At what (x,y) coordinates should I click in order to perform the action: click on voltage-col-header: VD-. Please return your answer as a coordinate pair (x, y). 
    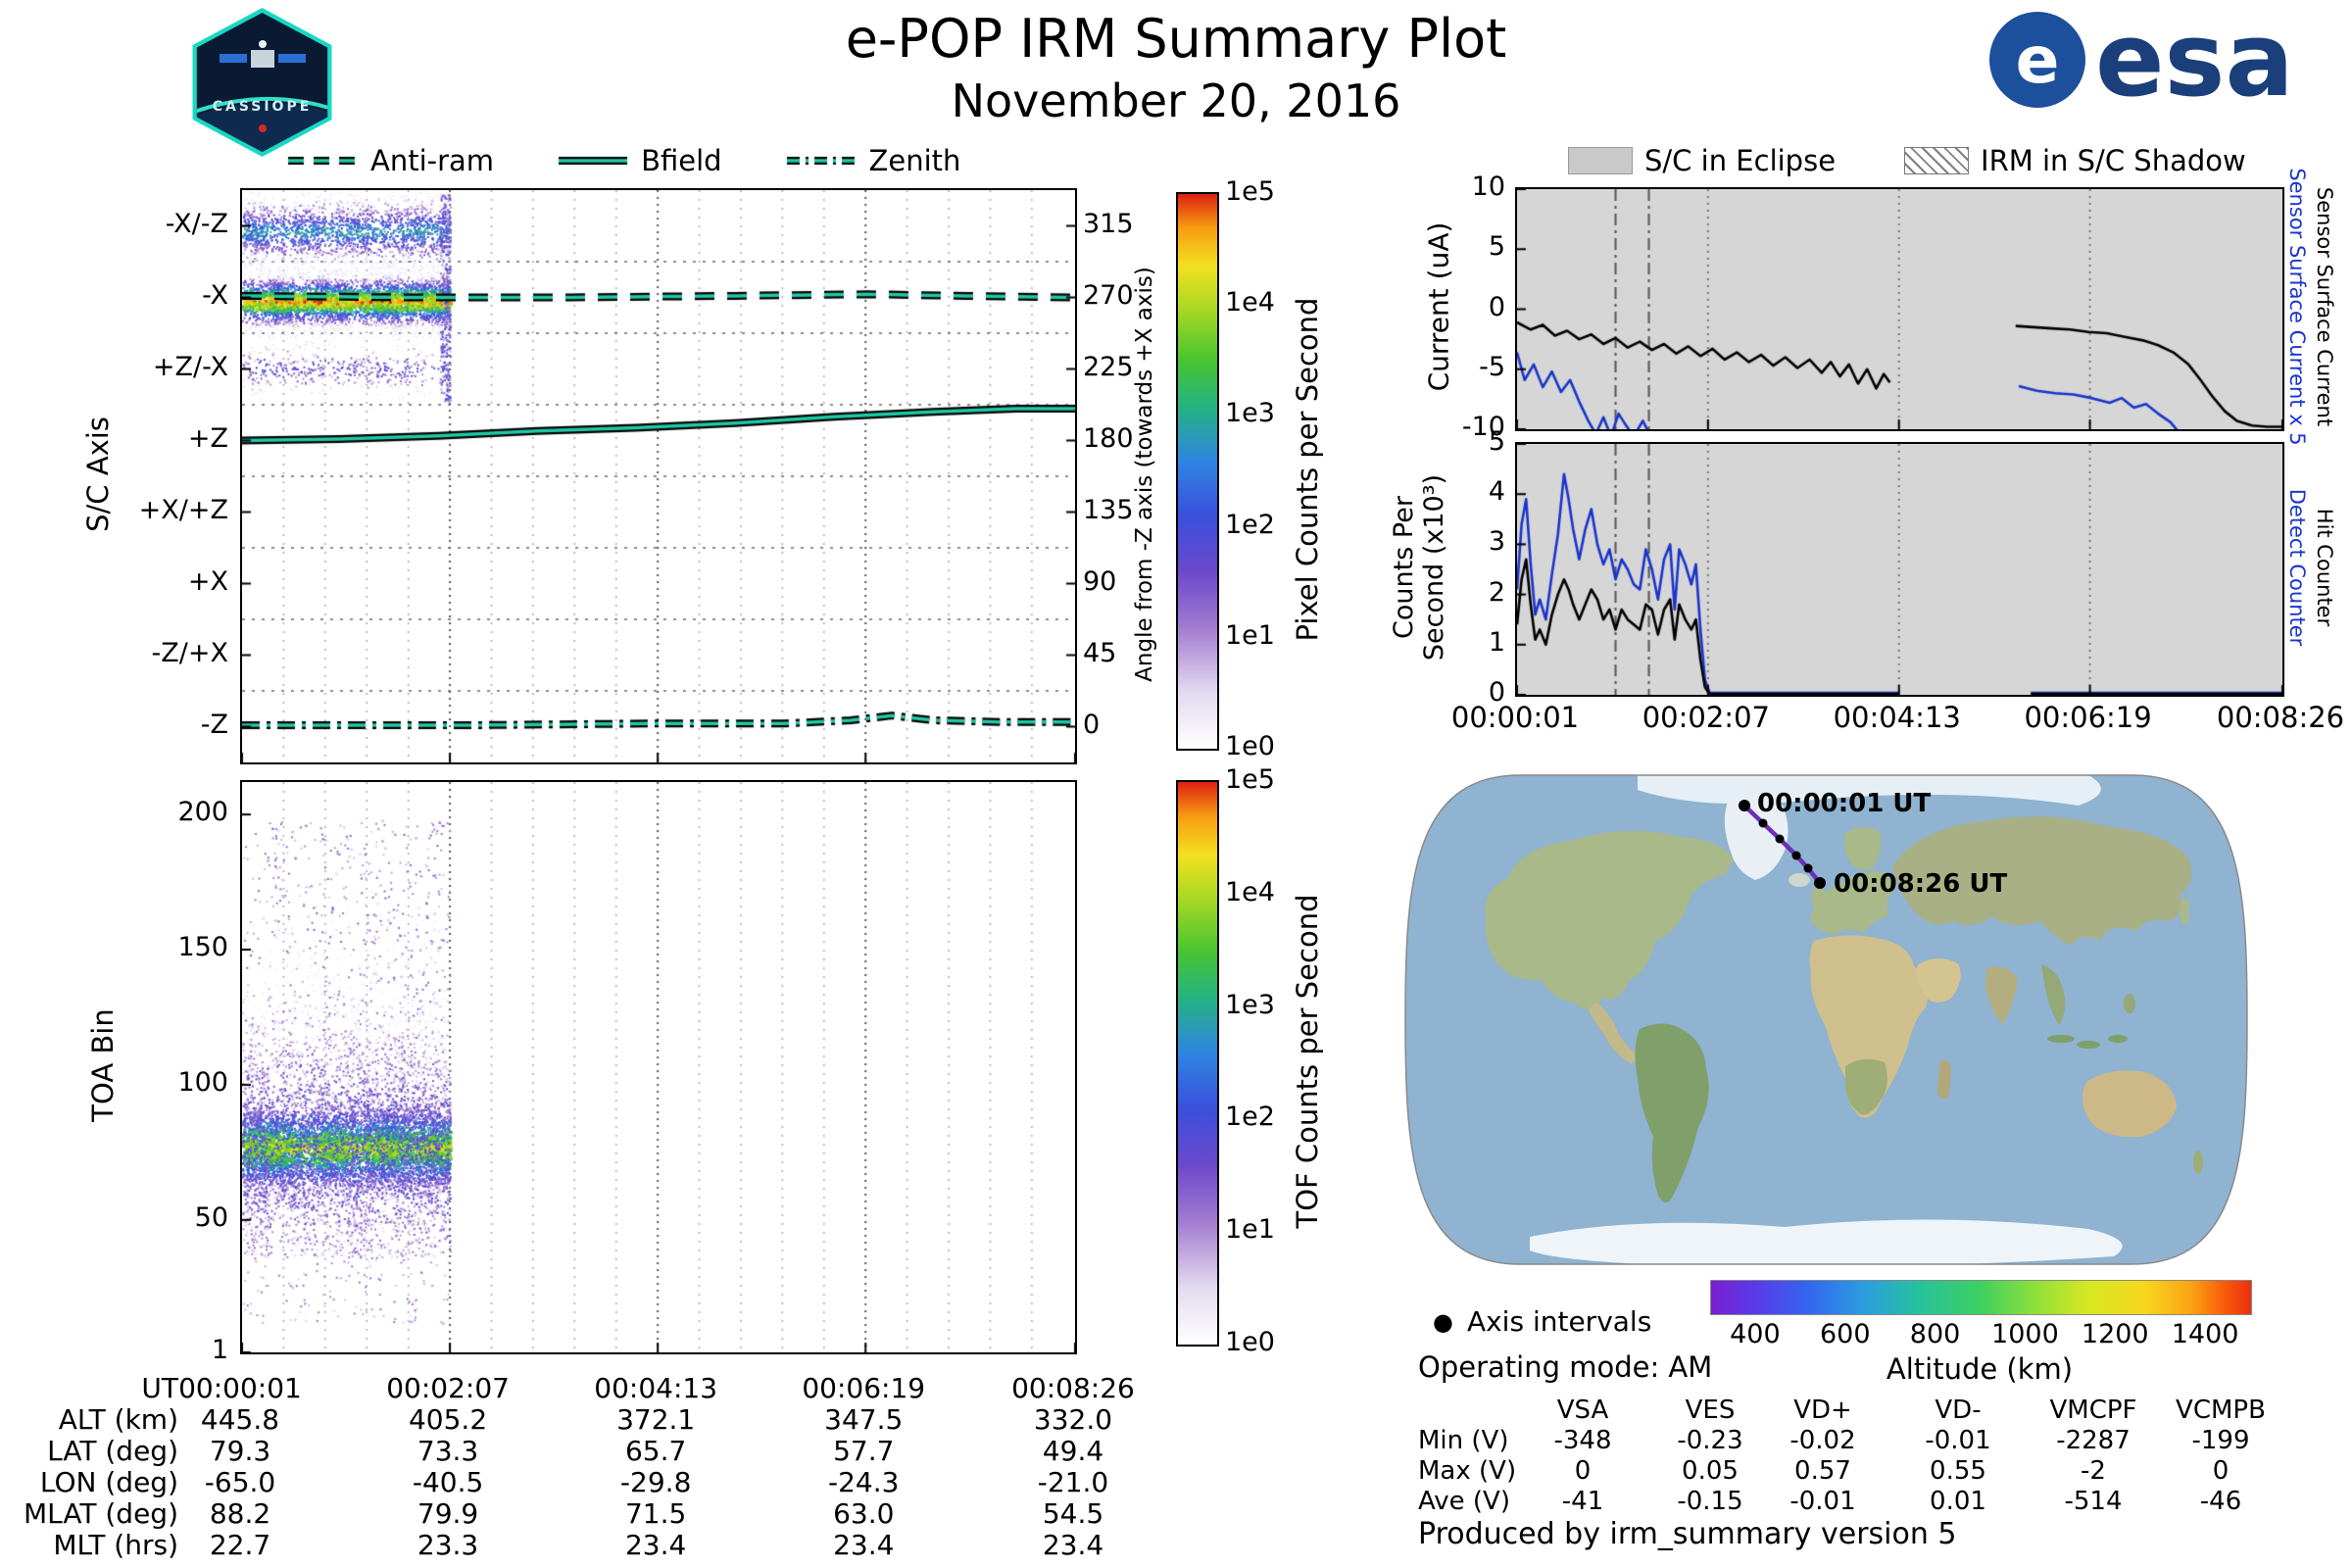
    Looking at the image, I should click on (1958, 1410).